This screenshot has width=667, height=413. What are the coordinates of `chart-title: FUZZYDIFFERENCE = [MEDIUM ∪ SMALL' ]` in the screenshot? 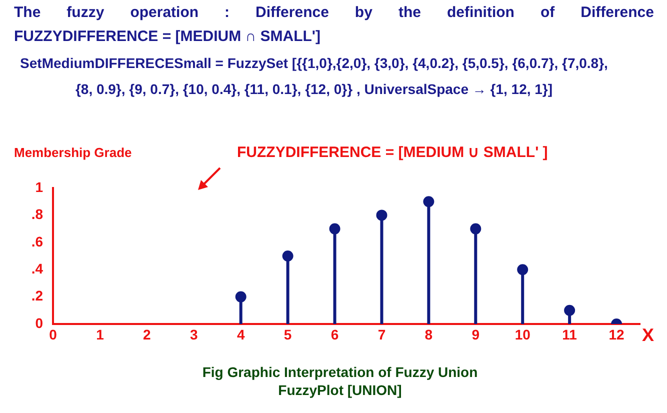 It's located at (392, 152).